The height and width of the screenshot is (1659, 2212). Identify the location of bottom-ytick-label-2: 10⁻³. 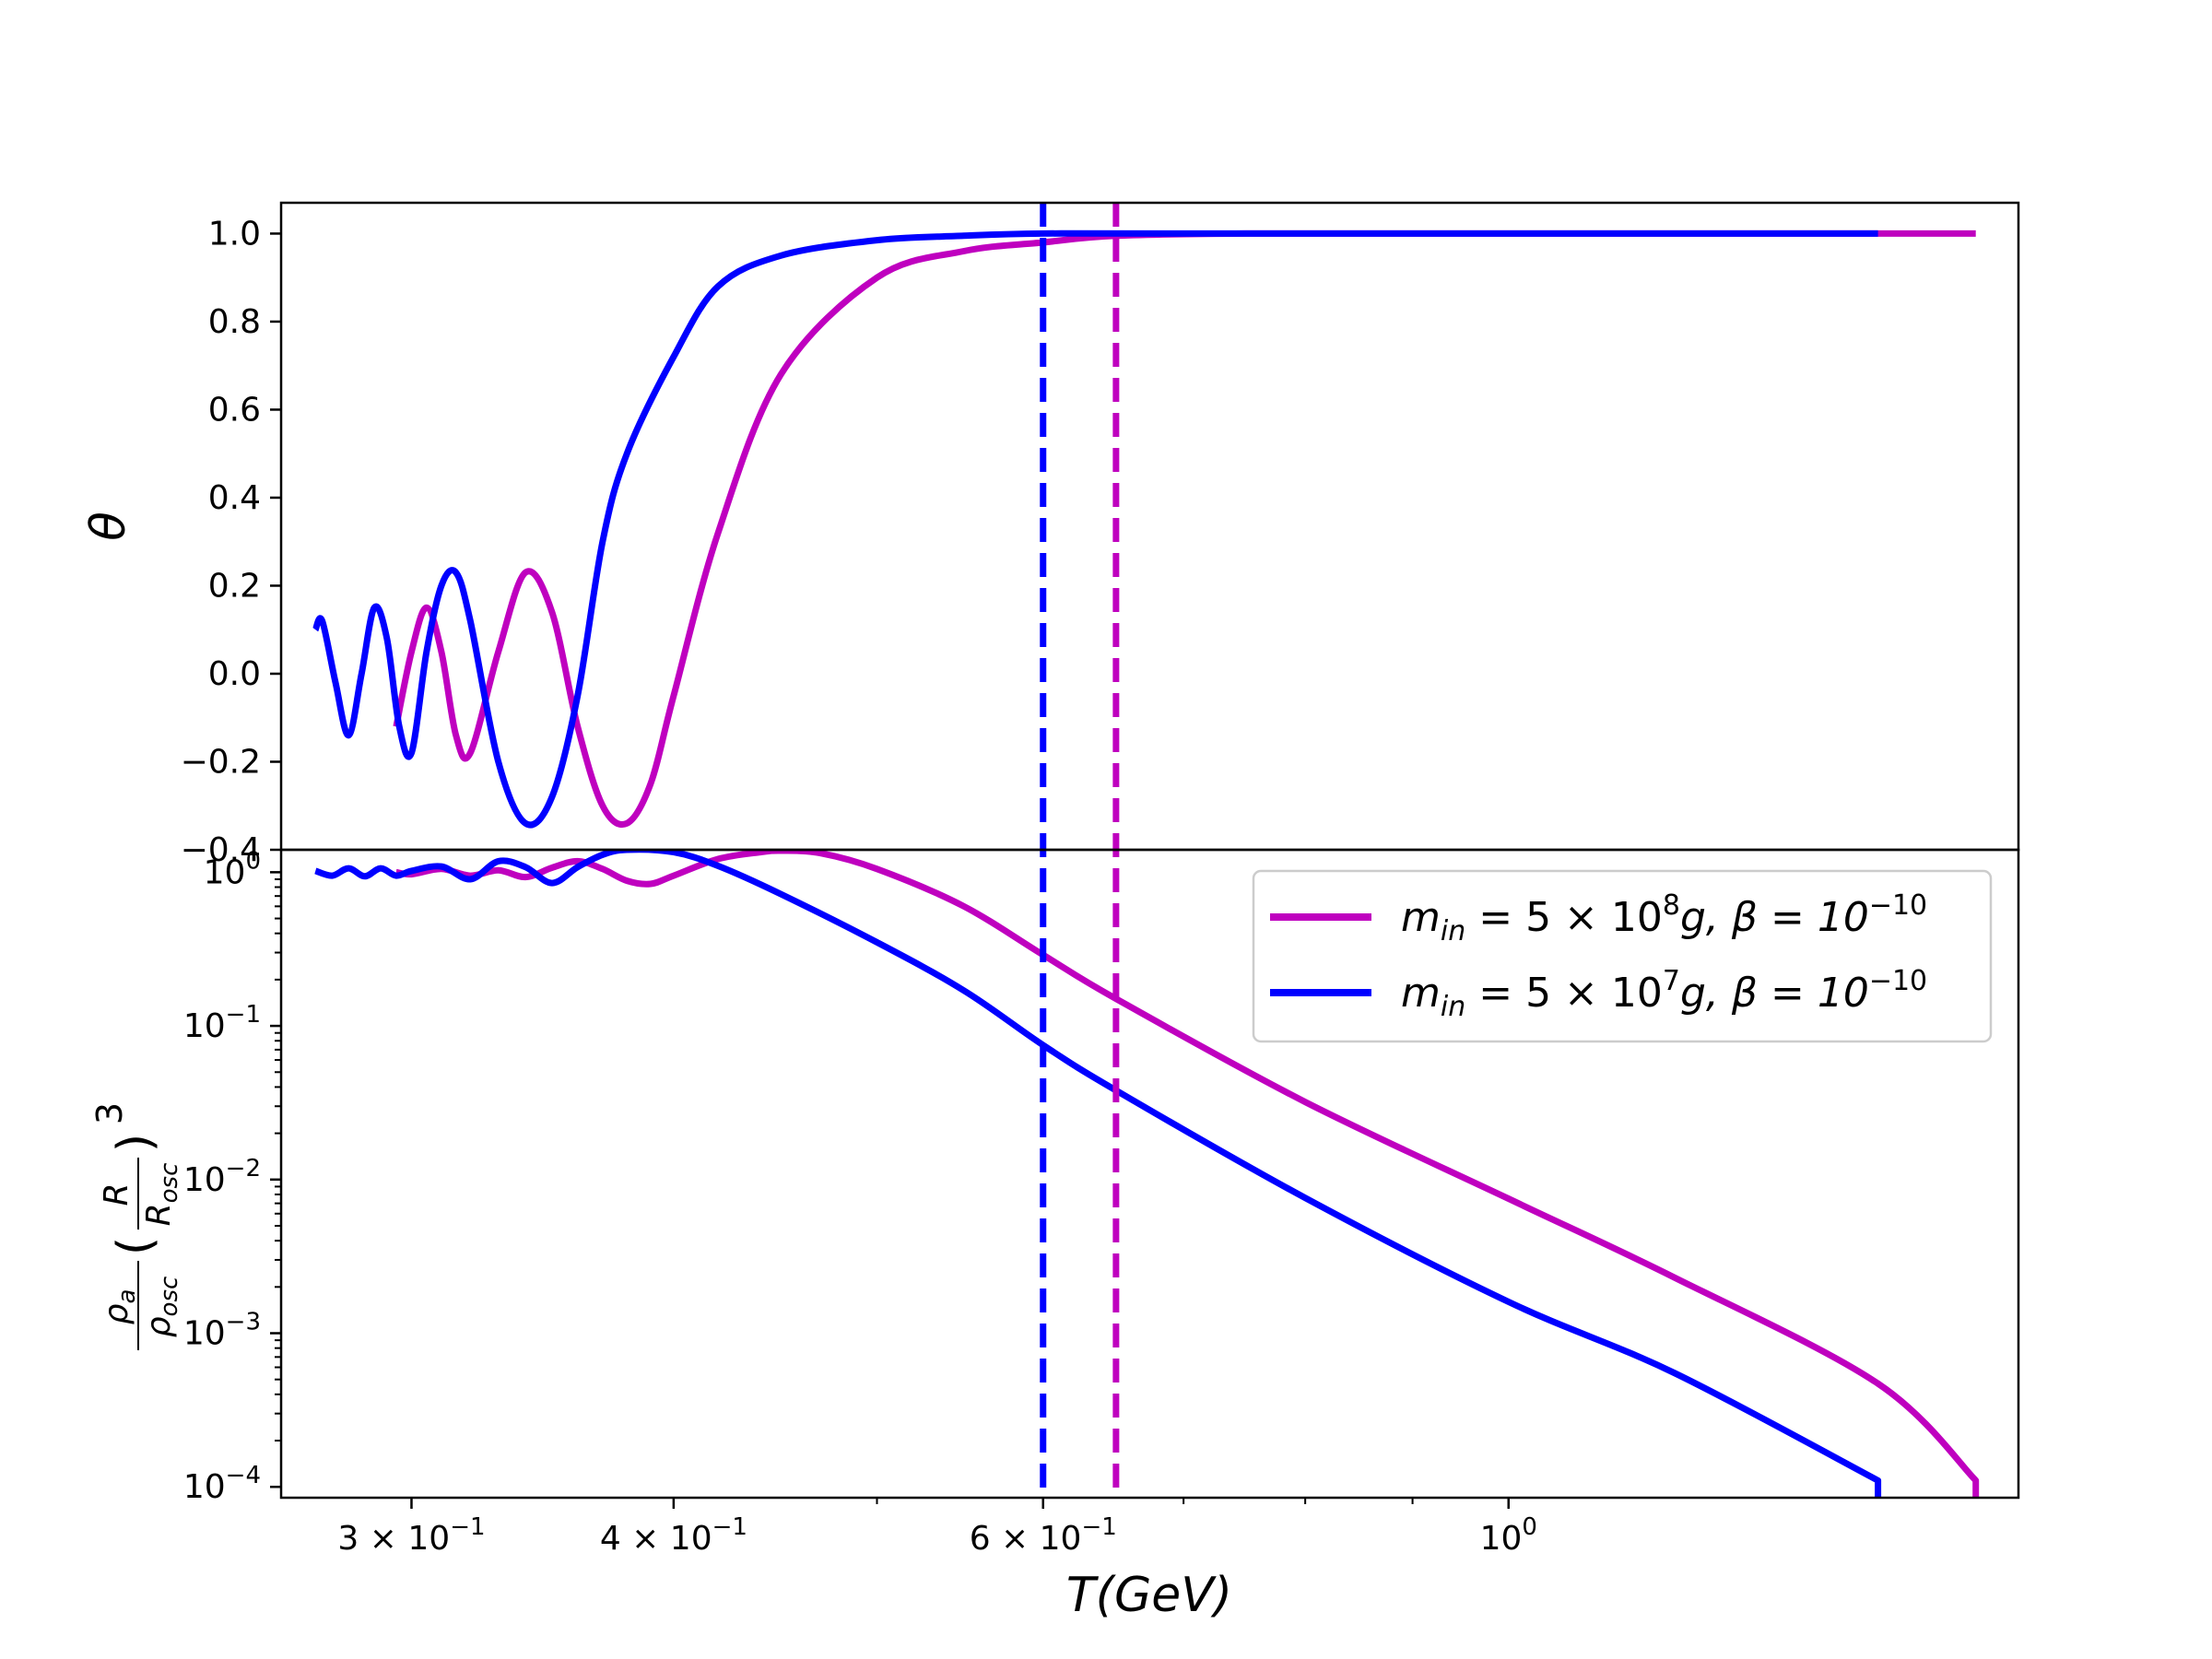
(222, 1331).